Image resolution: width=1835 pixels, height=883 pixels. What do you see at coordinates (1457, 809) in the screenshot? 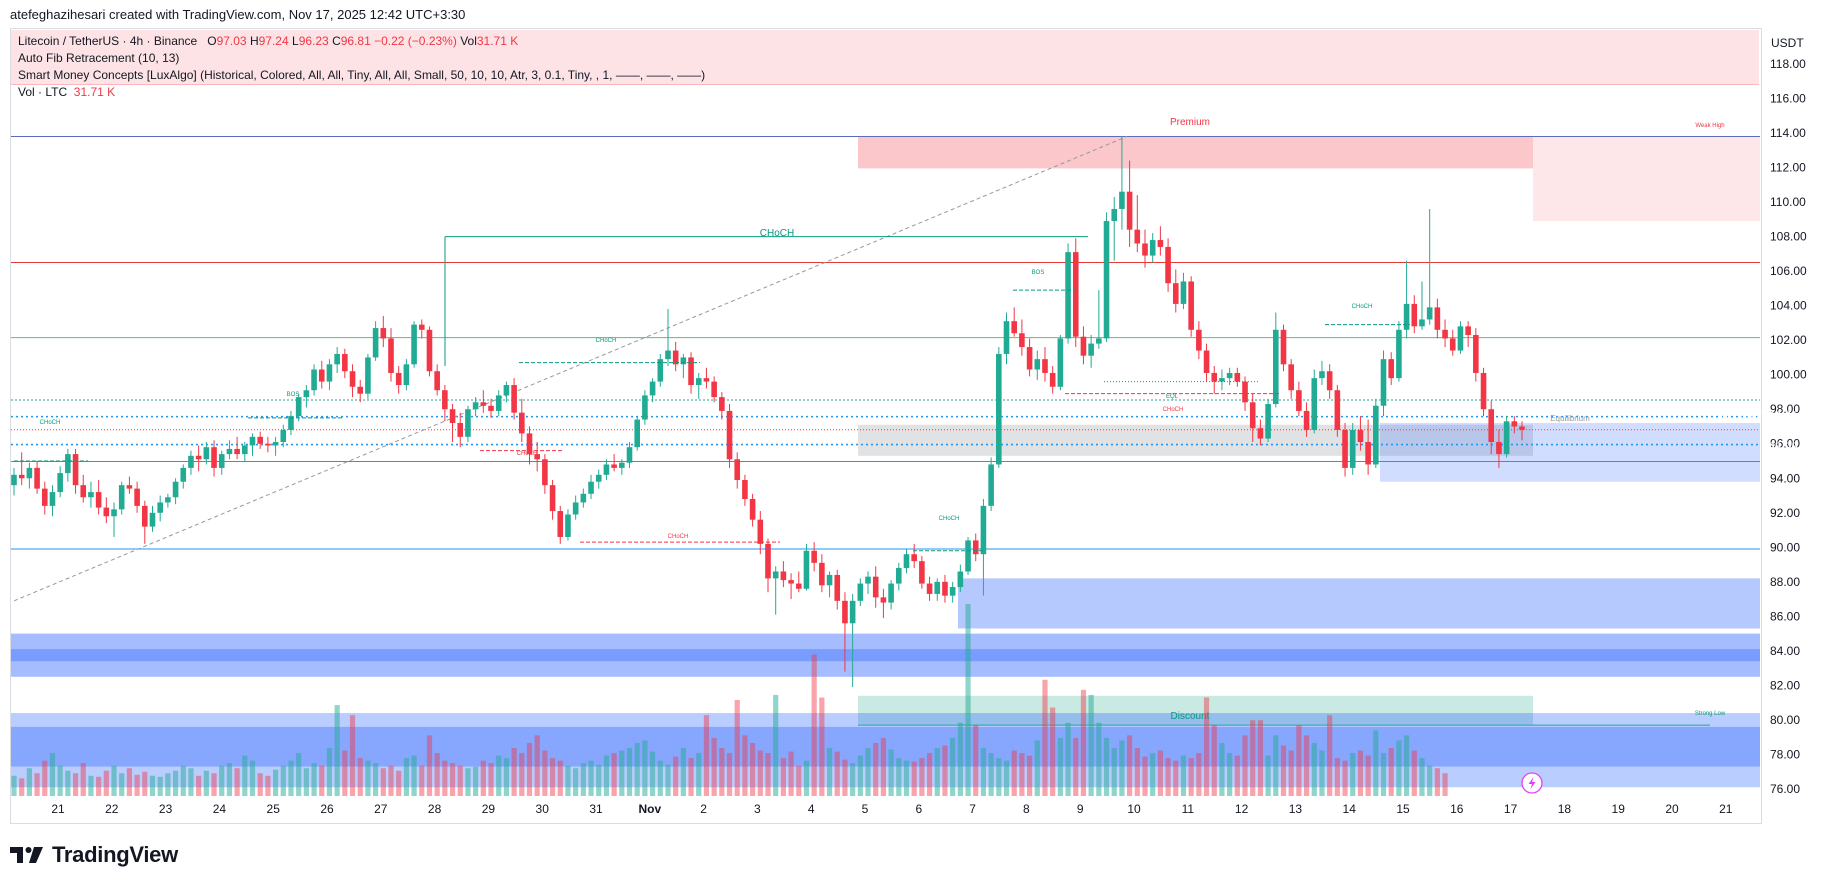
I see `time-tick-label: 16` at bounding box center [1457, 809].